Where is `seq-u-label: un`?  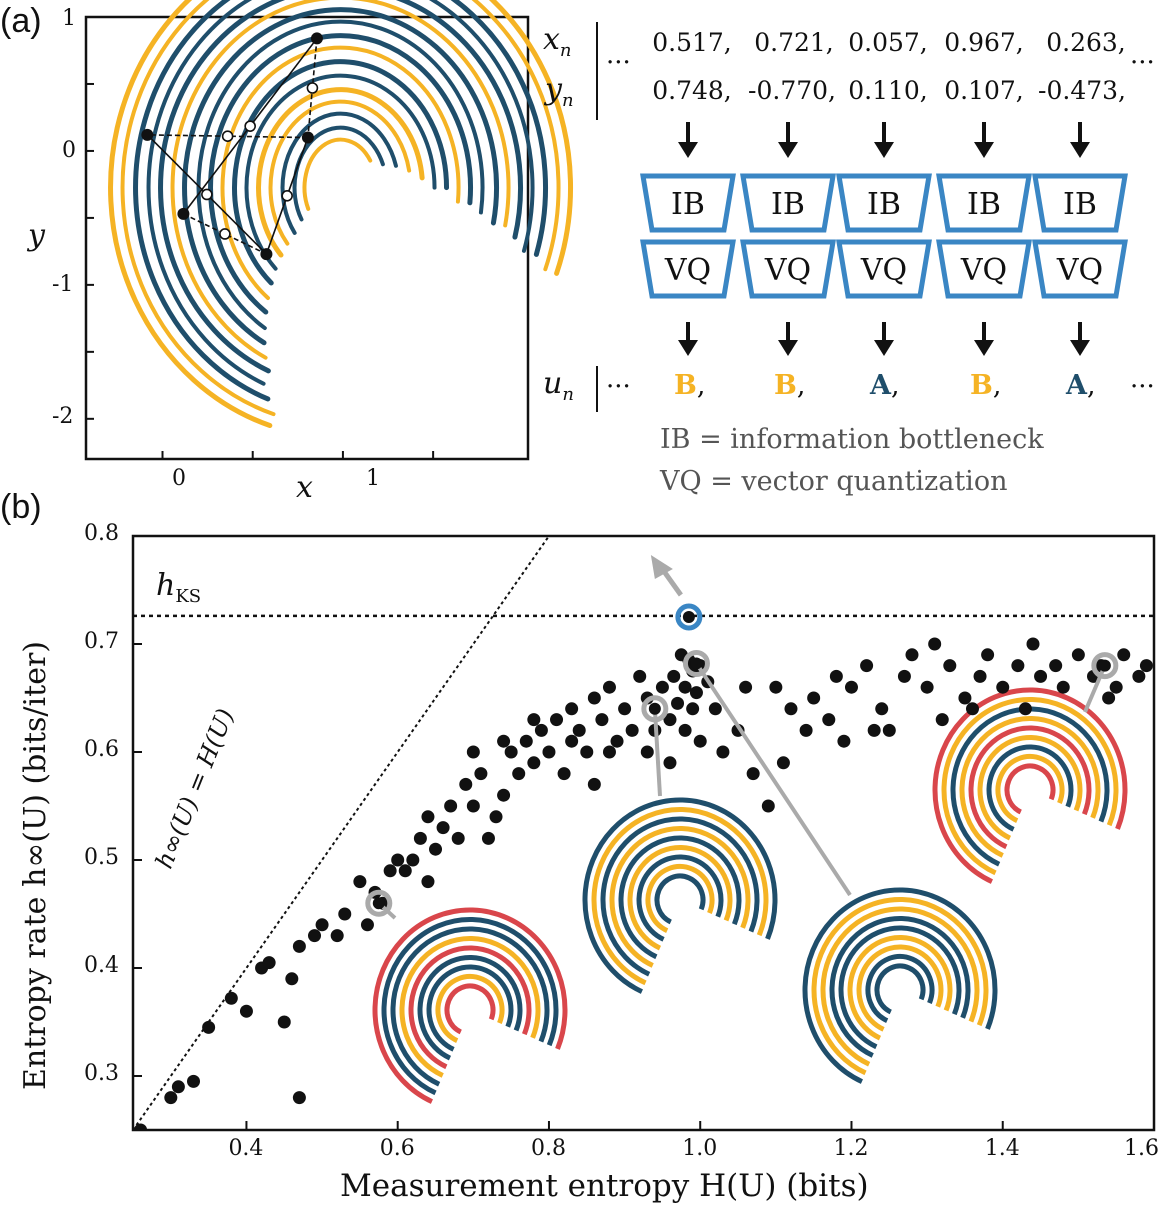
seq-u-label: un is located at coordinates (558, 385).